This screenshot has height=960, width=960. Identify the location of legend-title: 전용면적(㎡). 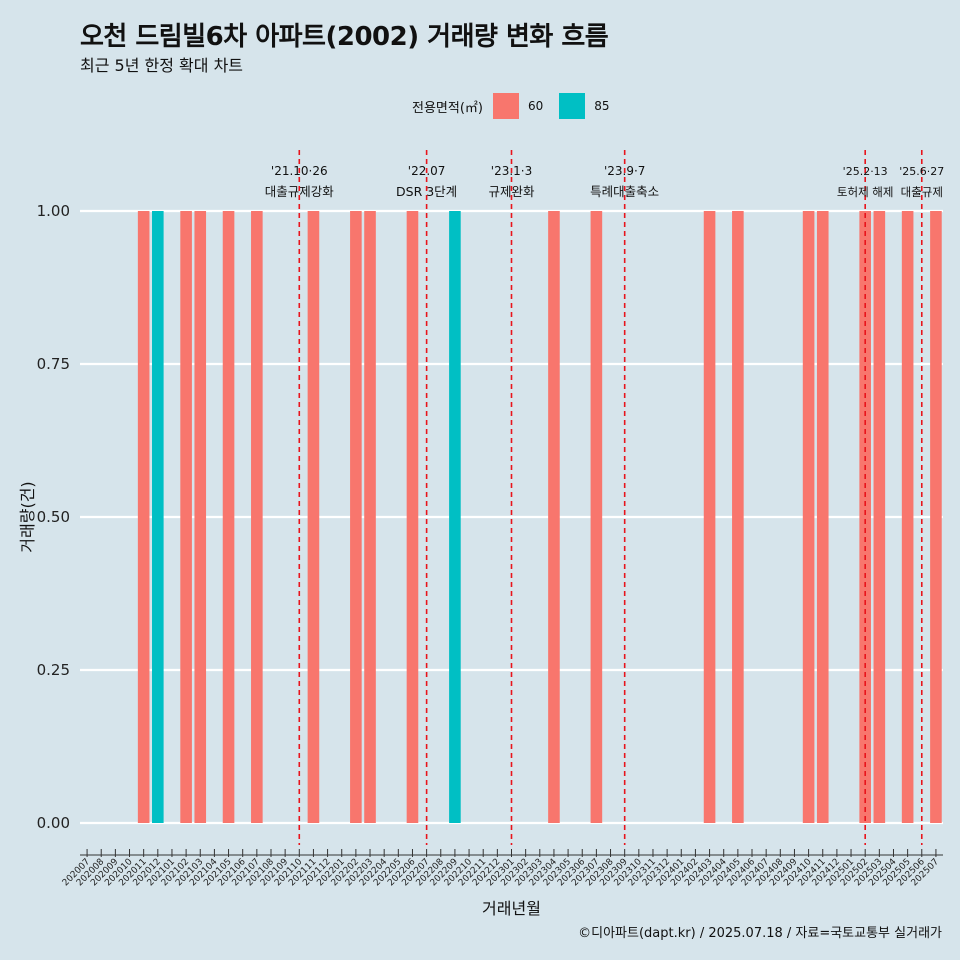
(447, 108).